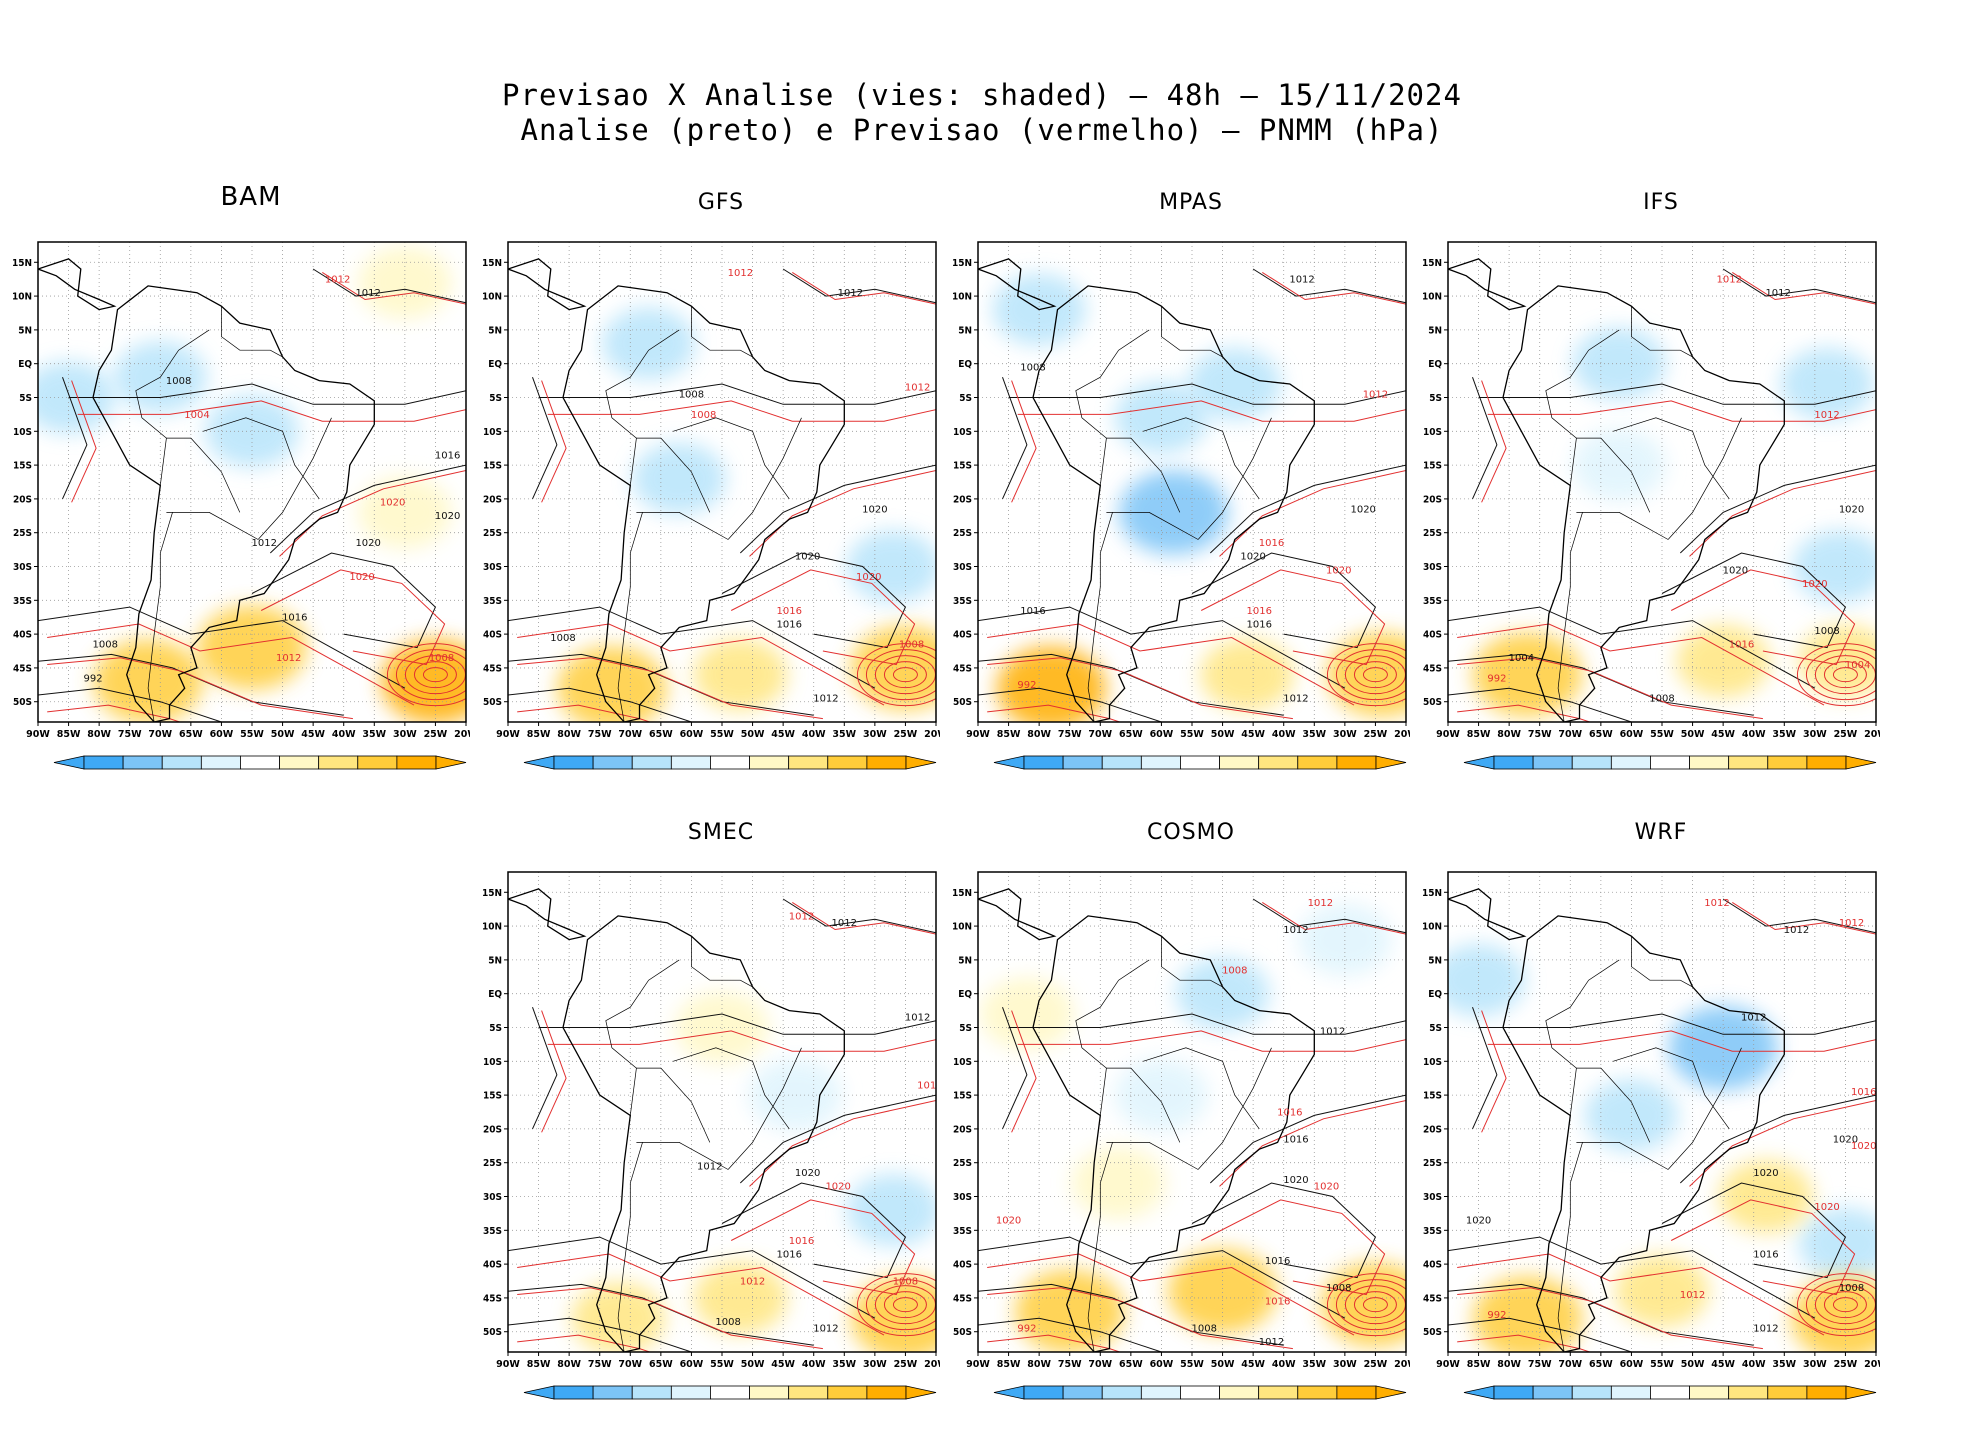 This screenshot has height=1436, width=1964. I want to click on panel-title: IFS, so click(1661, 202).